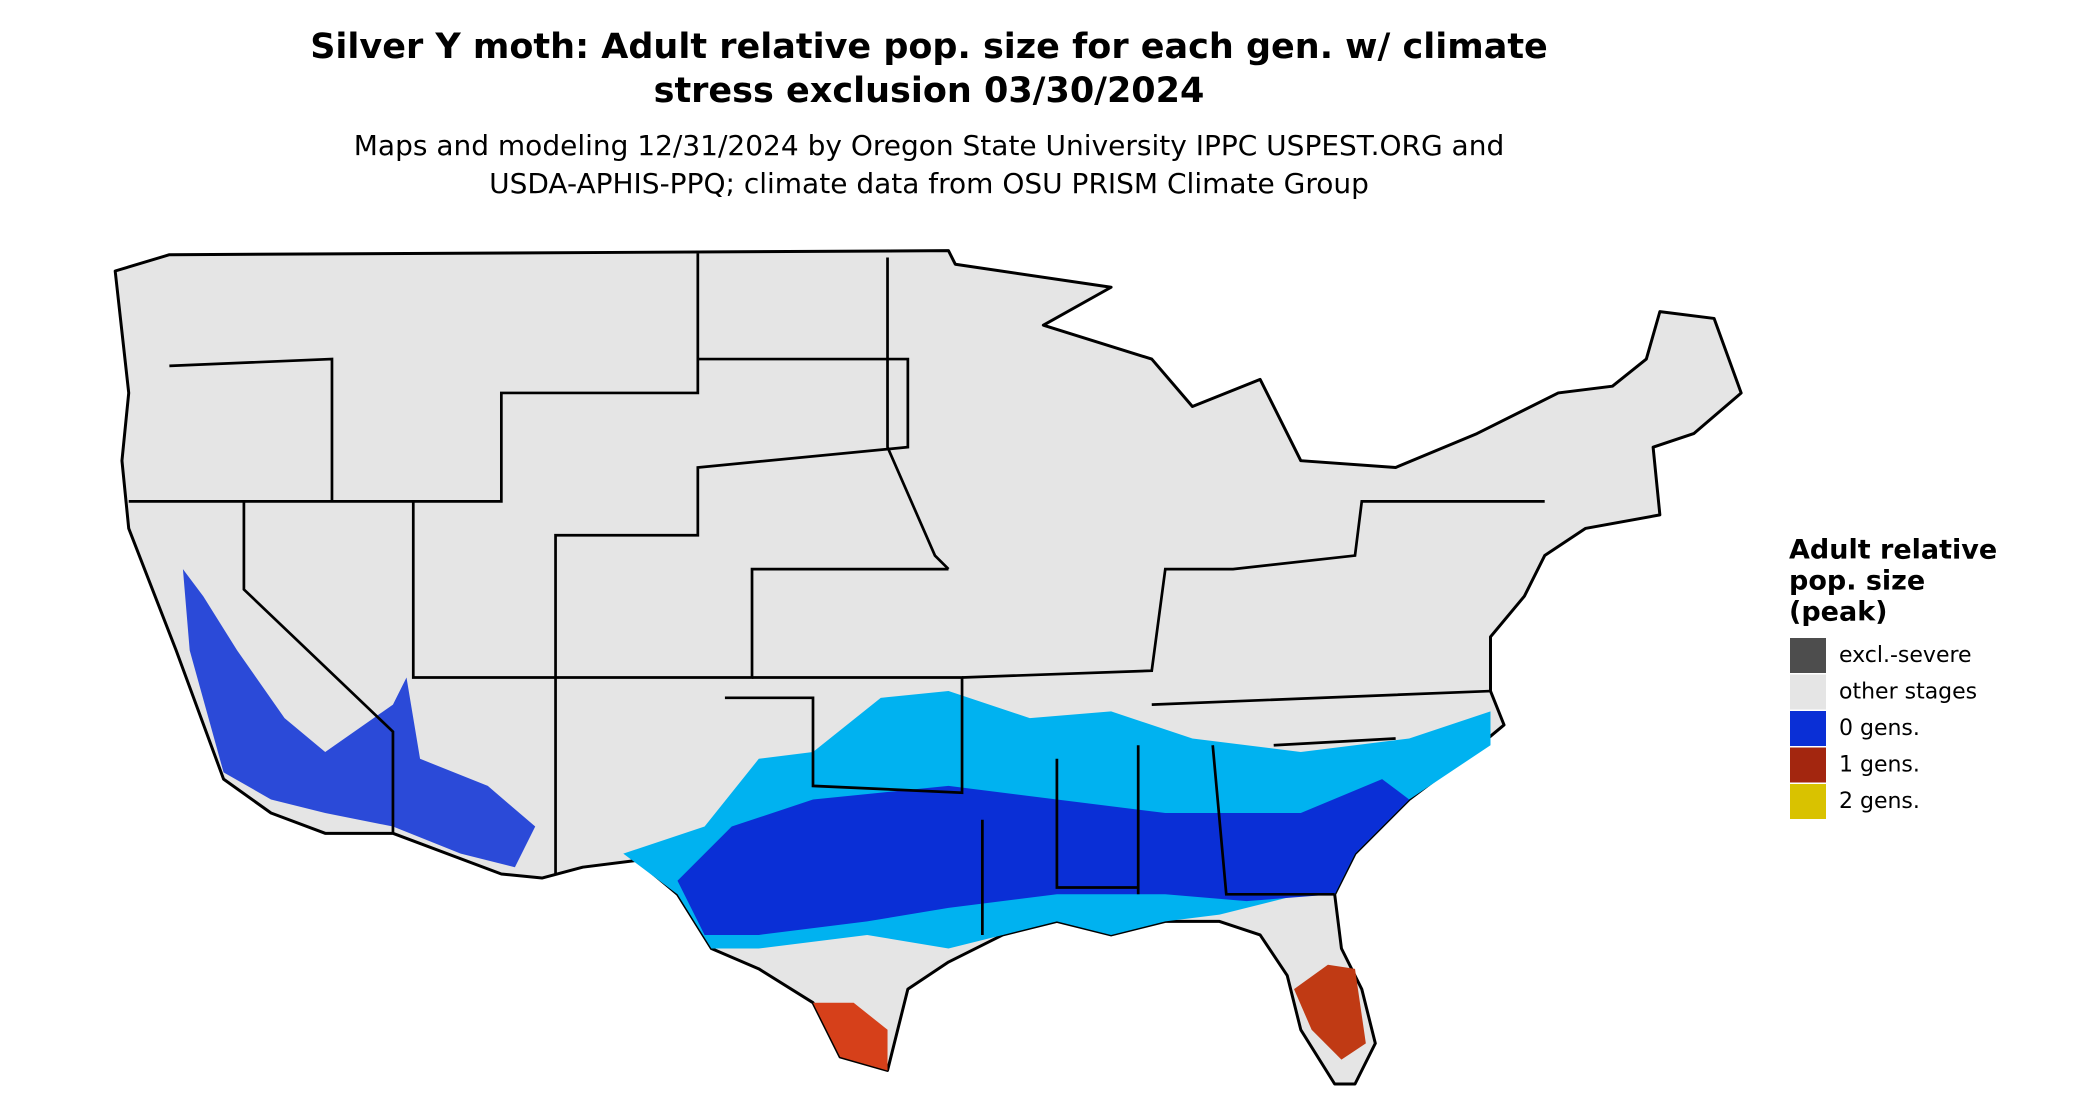  What do you see at coordinates (359, 718) in the screenshot?
I see `range-blue-west` at bounding box center [359, 718].